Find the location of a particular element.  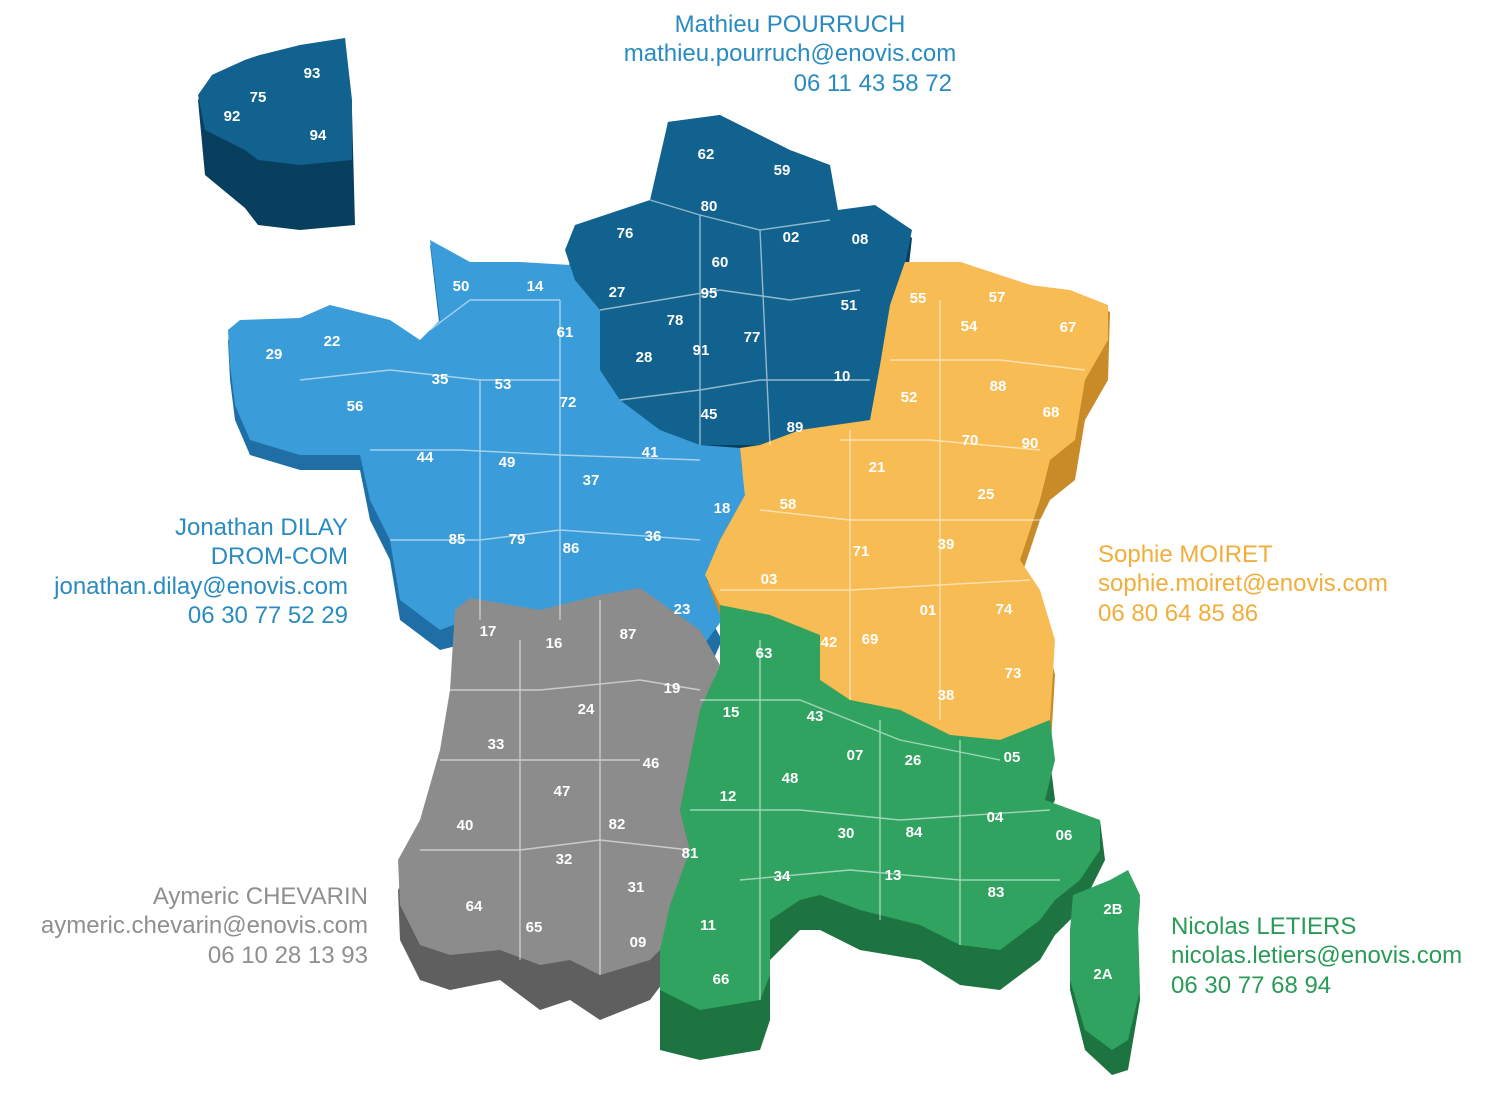

contact-navy-email: mathieu.pourruch@enovis.com is located at coordinates (790, 54).